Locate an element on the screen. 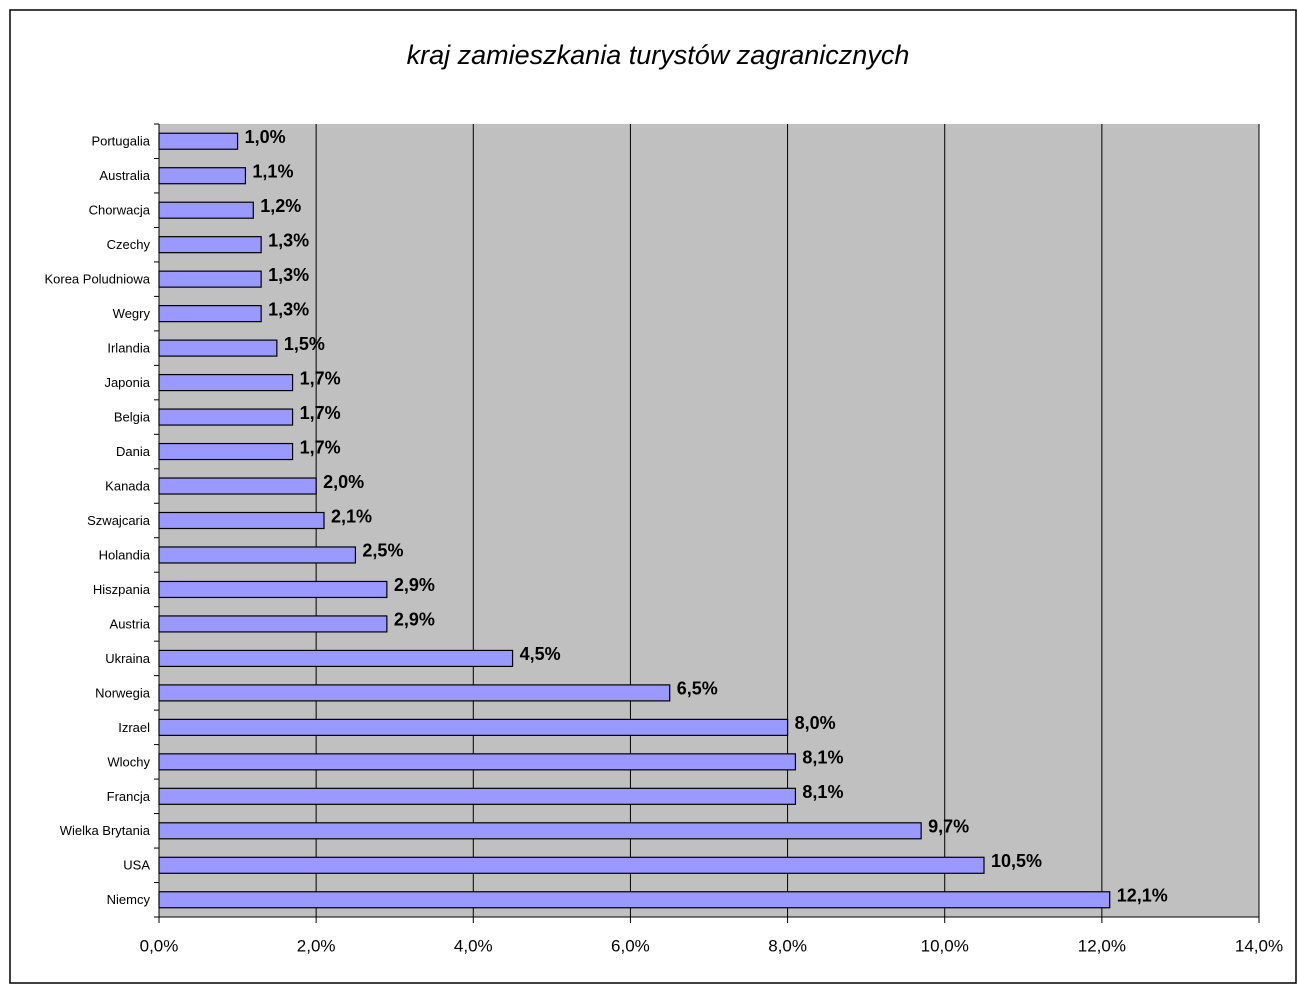  y-tick-label: Belgia is located at coordinates (132, 417).